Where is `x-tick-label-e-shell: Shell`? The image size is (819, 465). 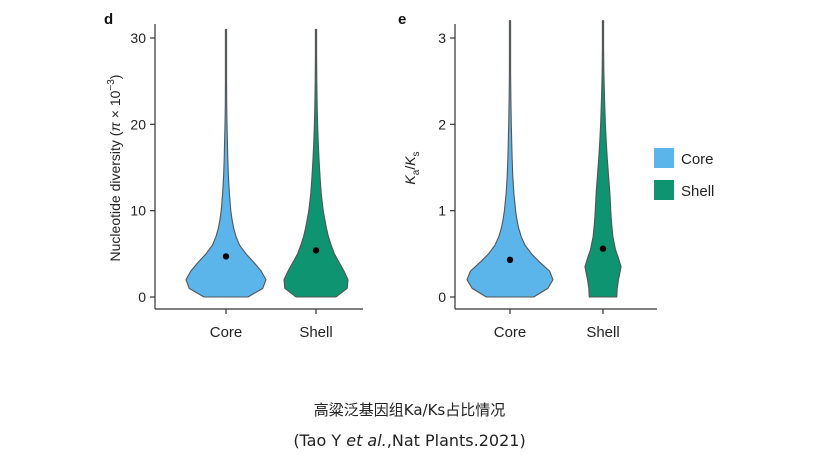 x-tick-label-e-shell: Shell is located at coordinates (602, 332).